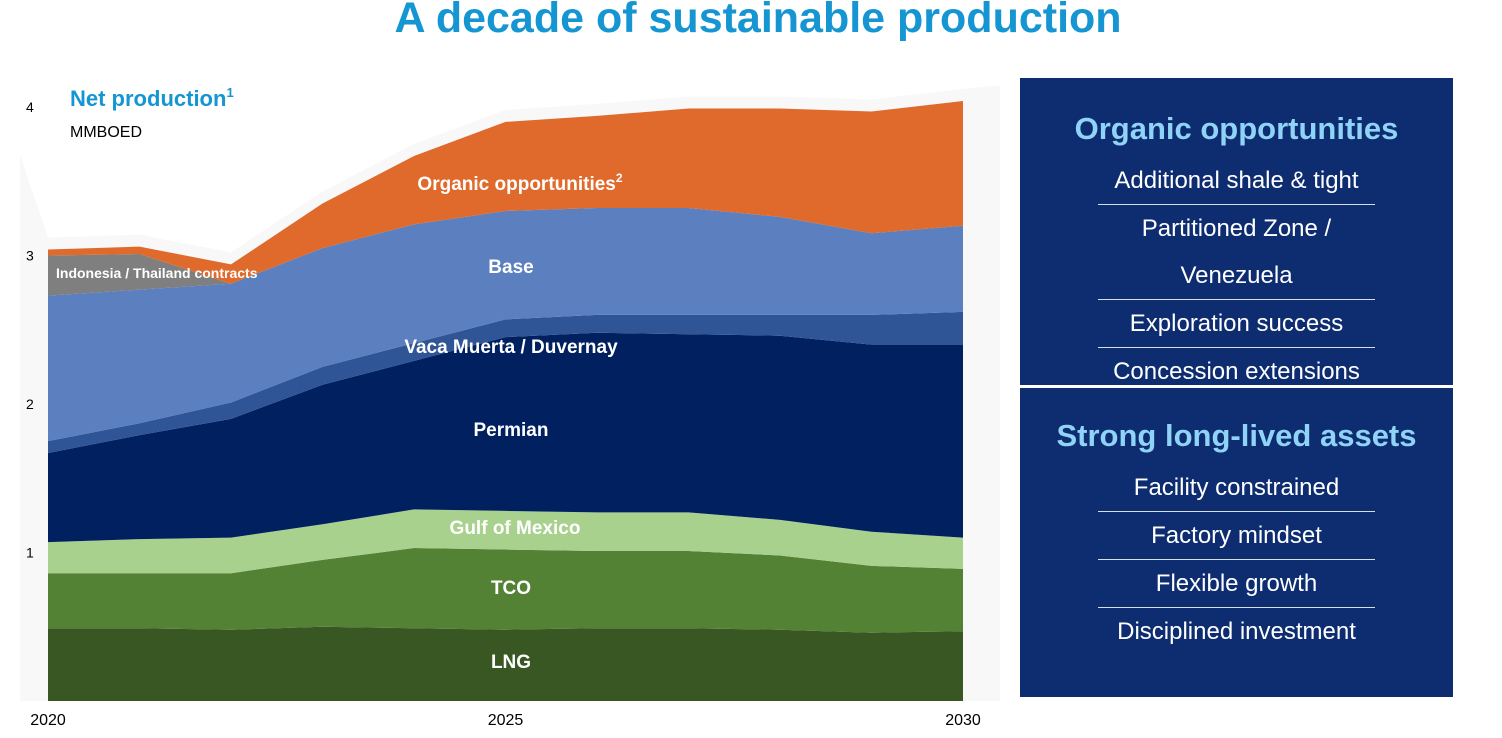 This screenshot has height=738, width=1502. I want to click on series-label-organic-opportunities: Organic opportunities2, so click(519, 183).